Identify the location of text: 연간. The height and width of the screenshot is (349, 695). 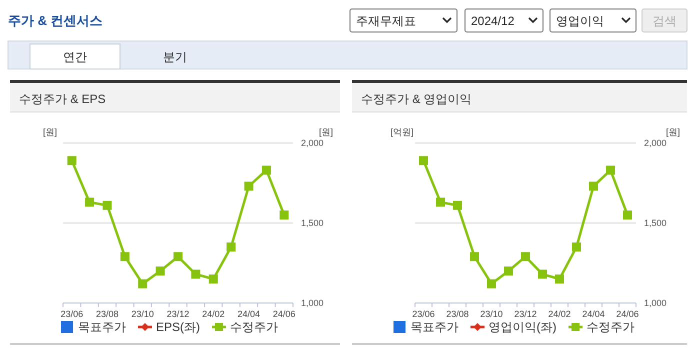
(75, 57).